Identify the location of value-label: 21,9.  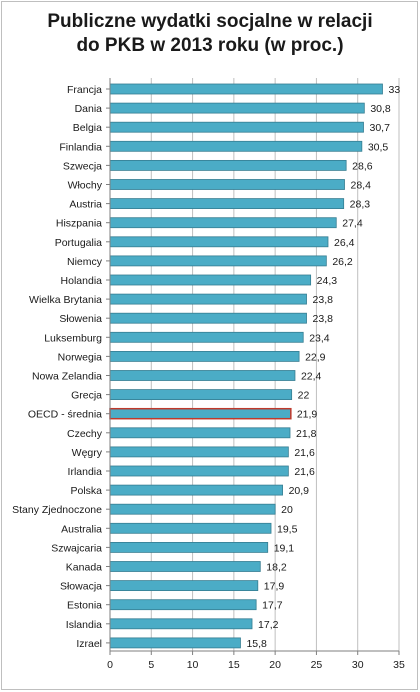
(307, 415).